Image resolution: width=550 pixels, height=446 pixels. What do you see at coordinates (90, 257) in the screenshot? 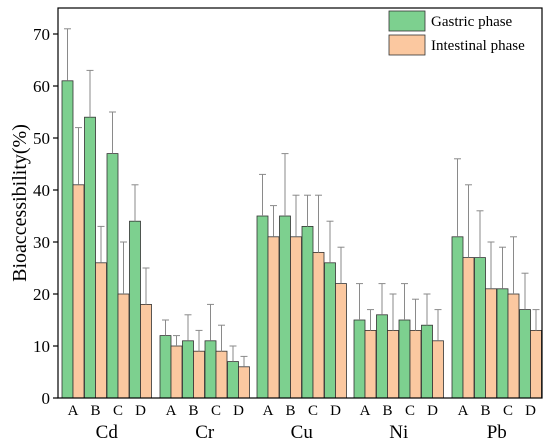
I see `bar-cd-b-series1` at bounding box center [90, 257].